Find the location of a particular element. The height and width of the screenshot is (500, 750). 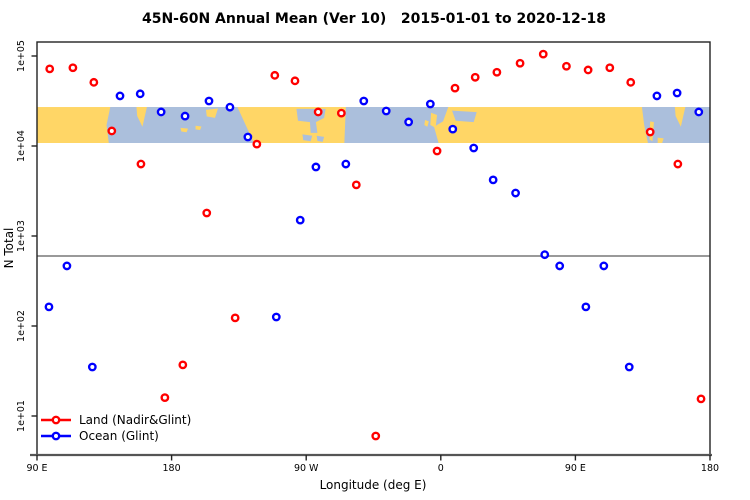

legend-item-ocean: Ocean (Glint) is located at coordinates (115, 436).